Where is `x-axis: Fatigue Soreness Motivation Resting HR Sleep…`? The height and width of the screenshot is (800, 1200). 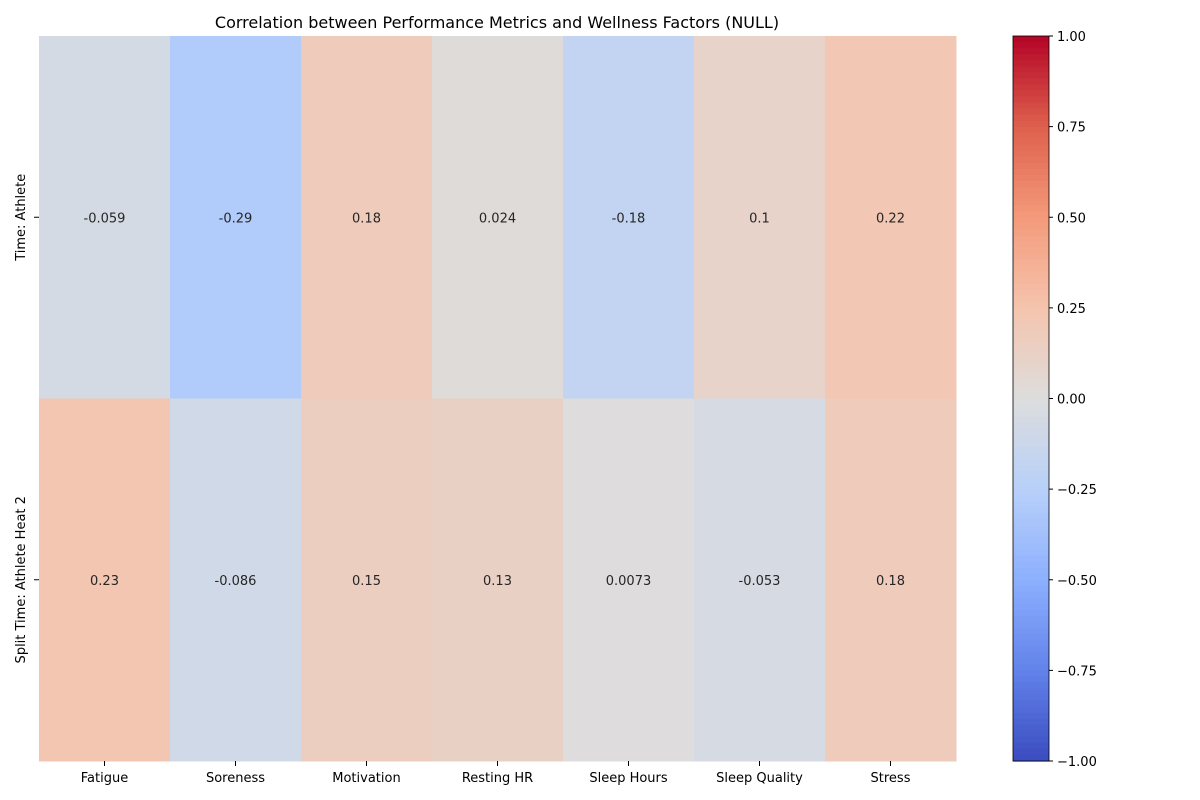
x-axis: Fatigue Soreness Motivation Resting HR Sleep… is located at coordinates (496, 773).